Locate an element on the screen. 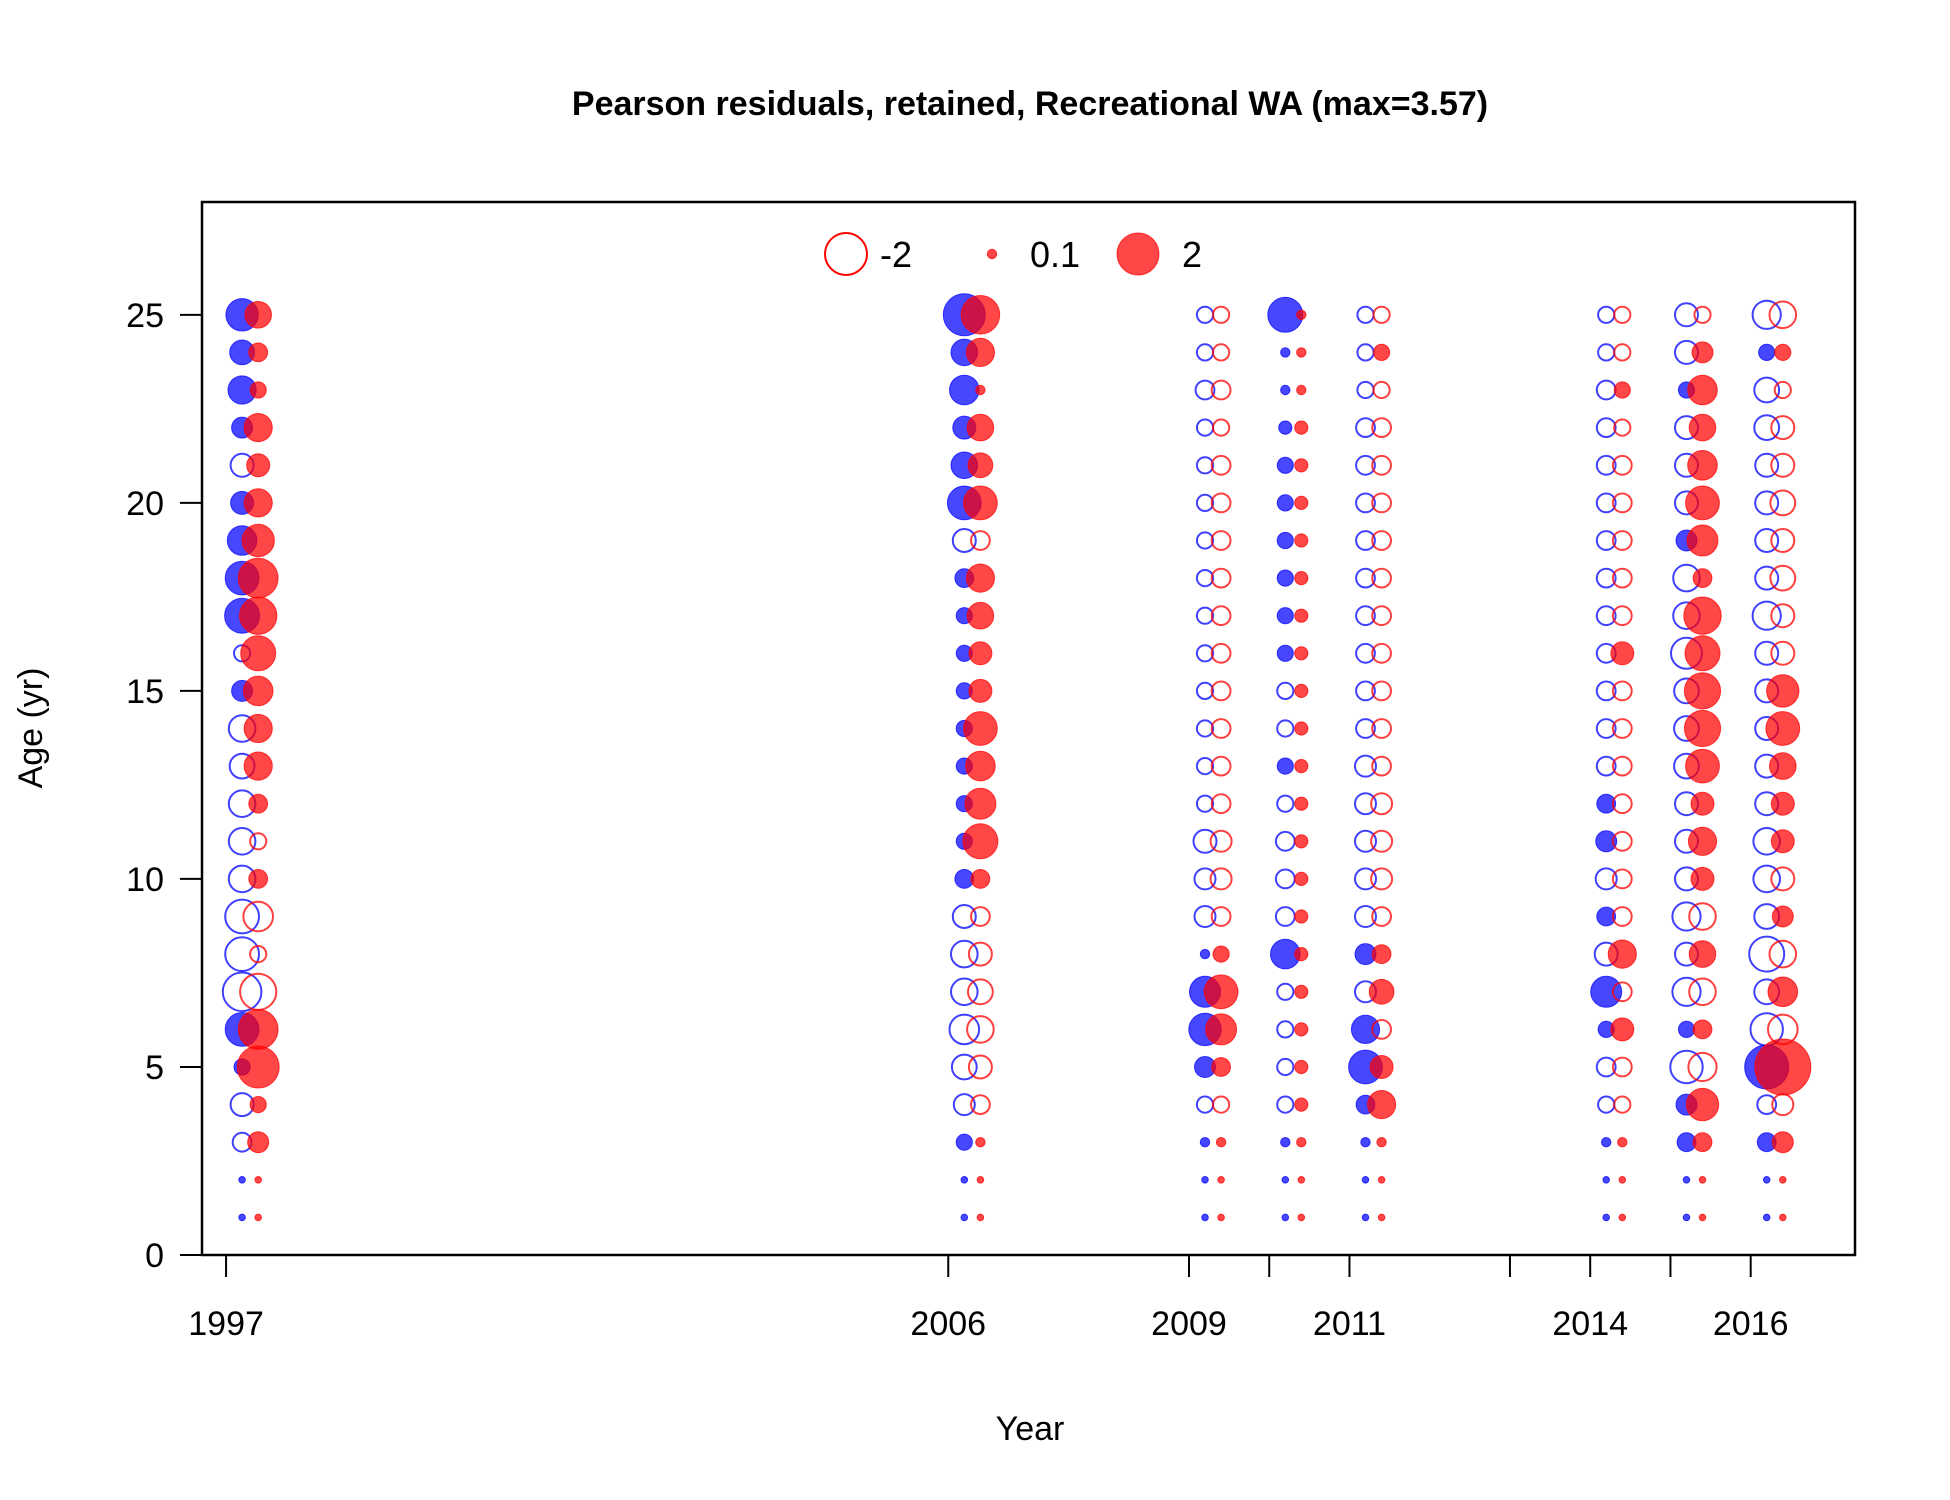 This screenshot has width=1950, height=1500. legend-symbol--2 is located at coordinates (846, 254).